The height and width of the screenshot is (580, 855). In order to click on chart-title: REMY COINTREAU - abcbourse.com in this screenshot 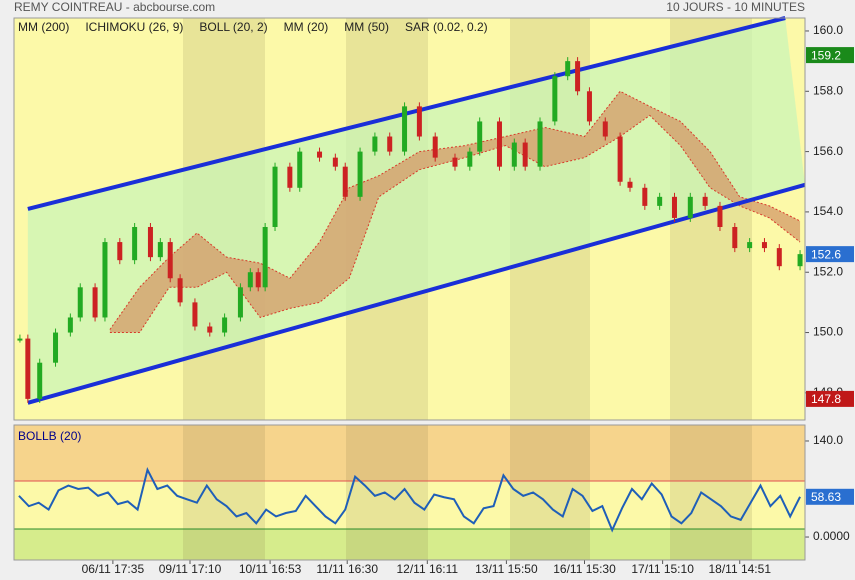, I will do `click(114, 7)`.